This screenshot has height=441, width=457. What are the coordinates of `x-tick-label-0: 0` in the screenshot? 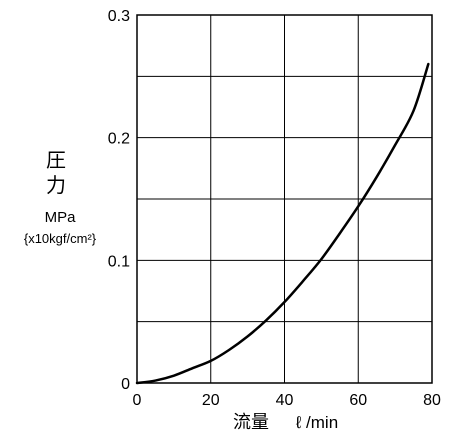 It's located at (137, 400).